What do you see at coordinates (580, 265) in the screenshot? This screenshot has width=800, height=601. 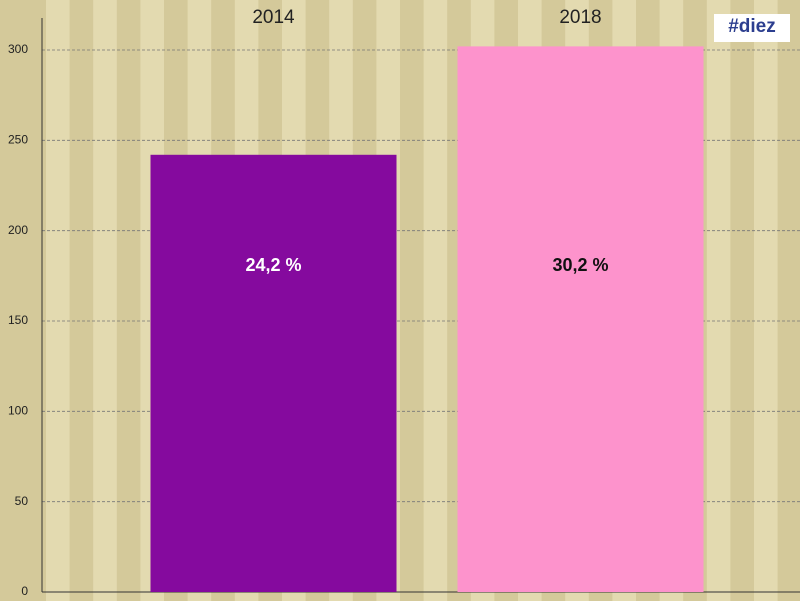 I see `value-label: 30,2 %` at bounding box center [580, 265].